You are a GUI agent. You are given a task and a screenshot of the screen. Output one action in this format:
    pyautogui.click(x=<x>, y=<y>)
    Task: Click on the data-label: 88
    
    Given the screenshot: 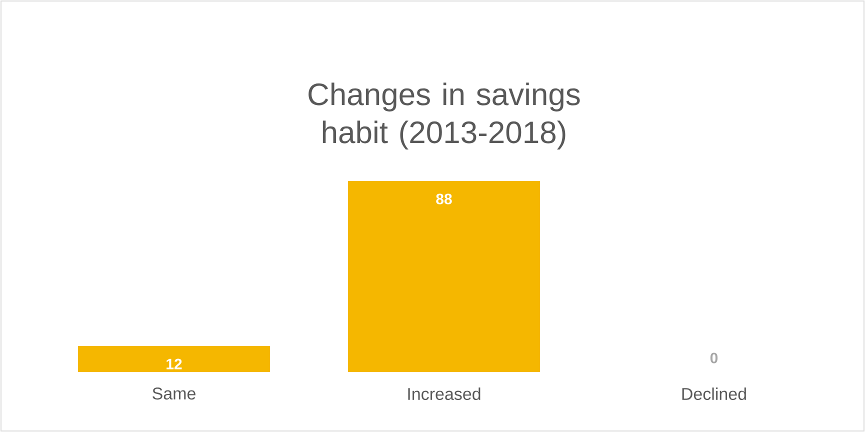 What is the action you would take?
    pyautogui.click(x=444, y=199)
    